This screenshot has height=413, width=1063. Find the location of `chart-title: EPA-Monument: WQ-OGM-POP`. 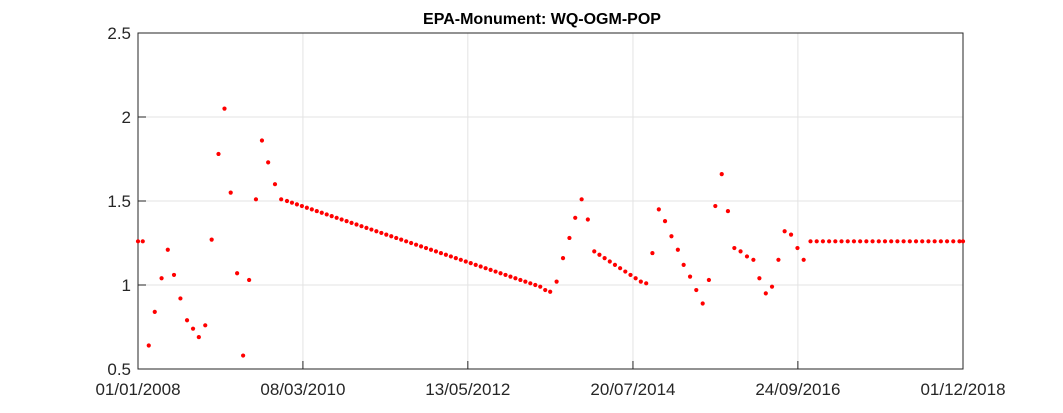

chart-title: EPA-Monument: WQ-OGM-POP is located at coordinates (542, 19).